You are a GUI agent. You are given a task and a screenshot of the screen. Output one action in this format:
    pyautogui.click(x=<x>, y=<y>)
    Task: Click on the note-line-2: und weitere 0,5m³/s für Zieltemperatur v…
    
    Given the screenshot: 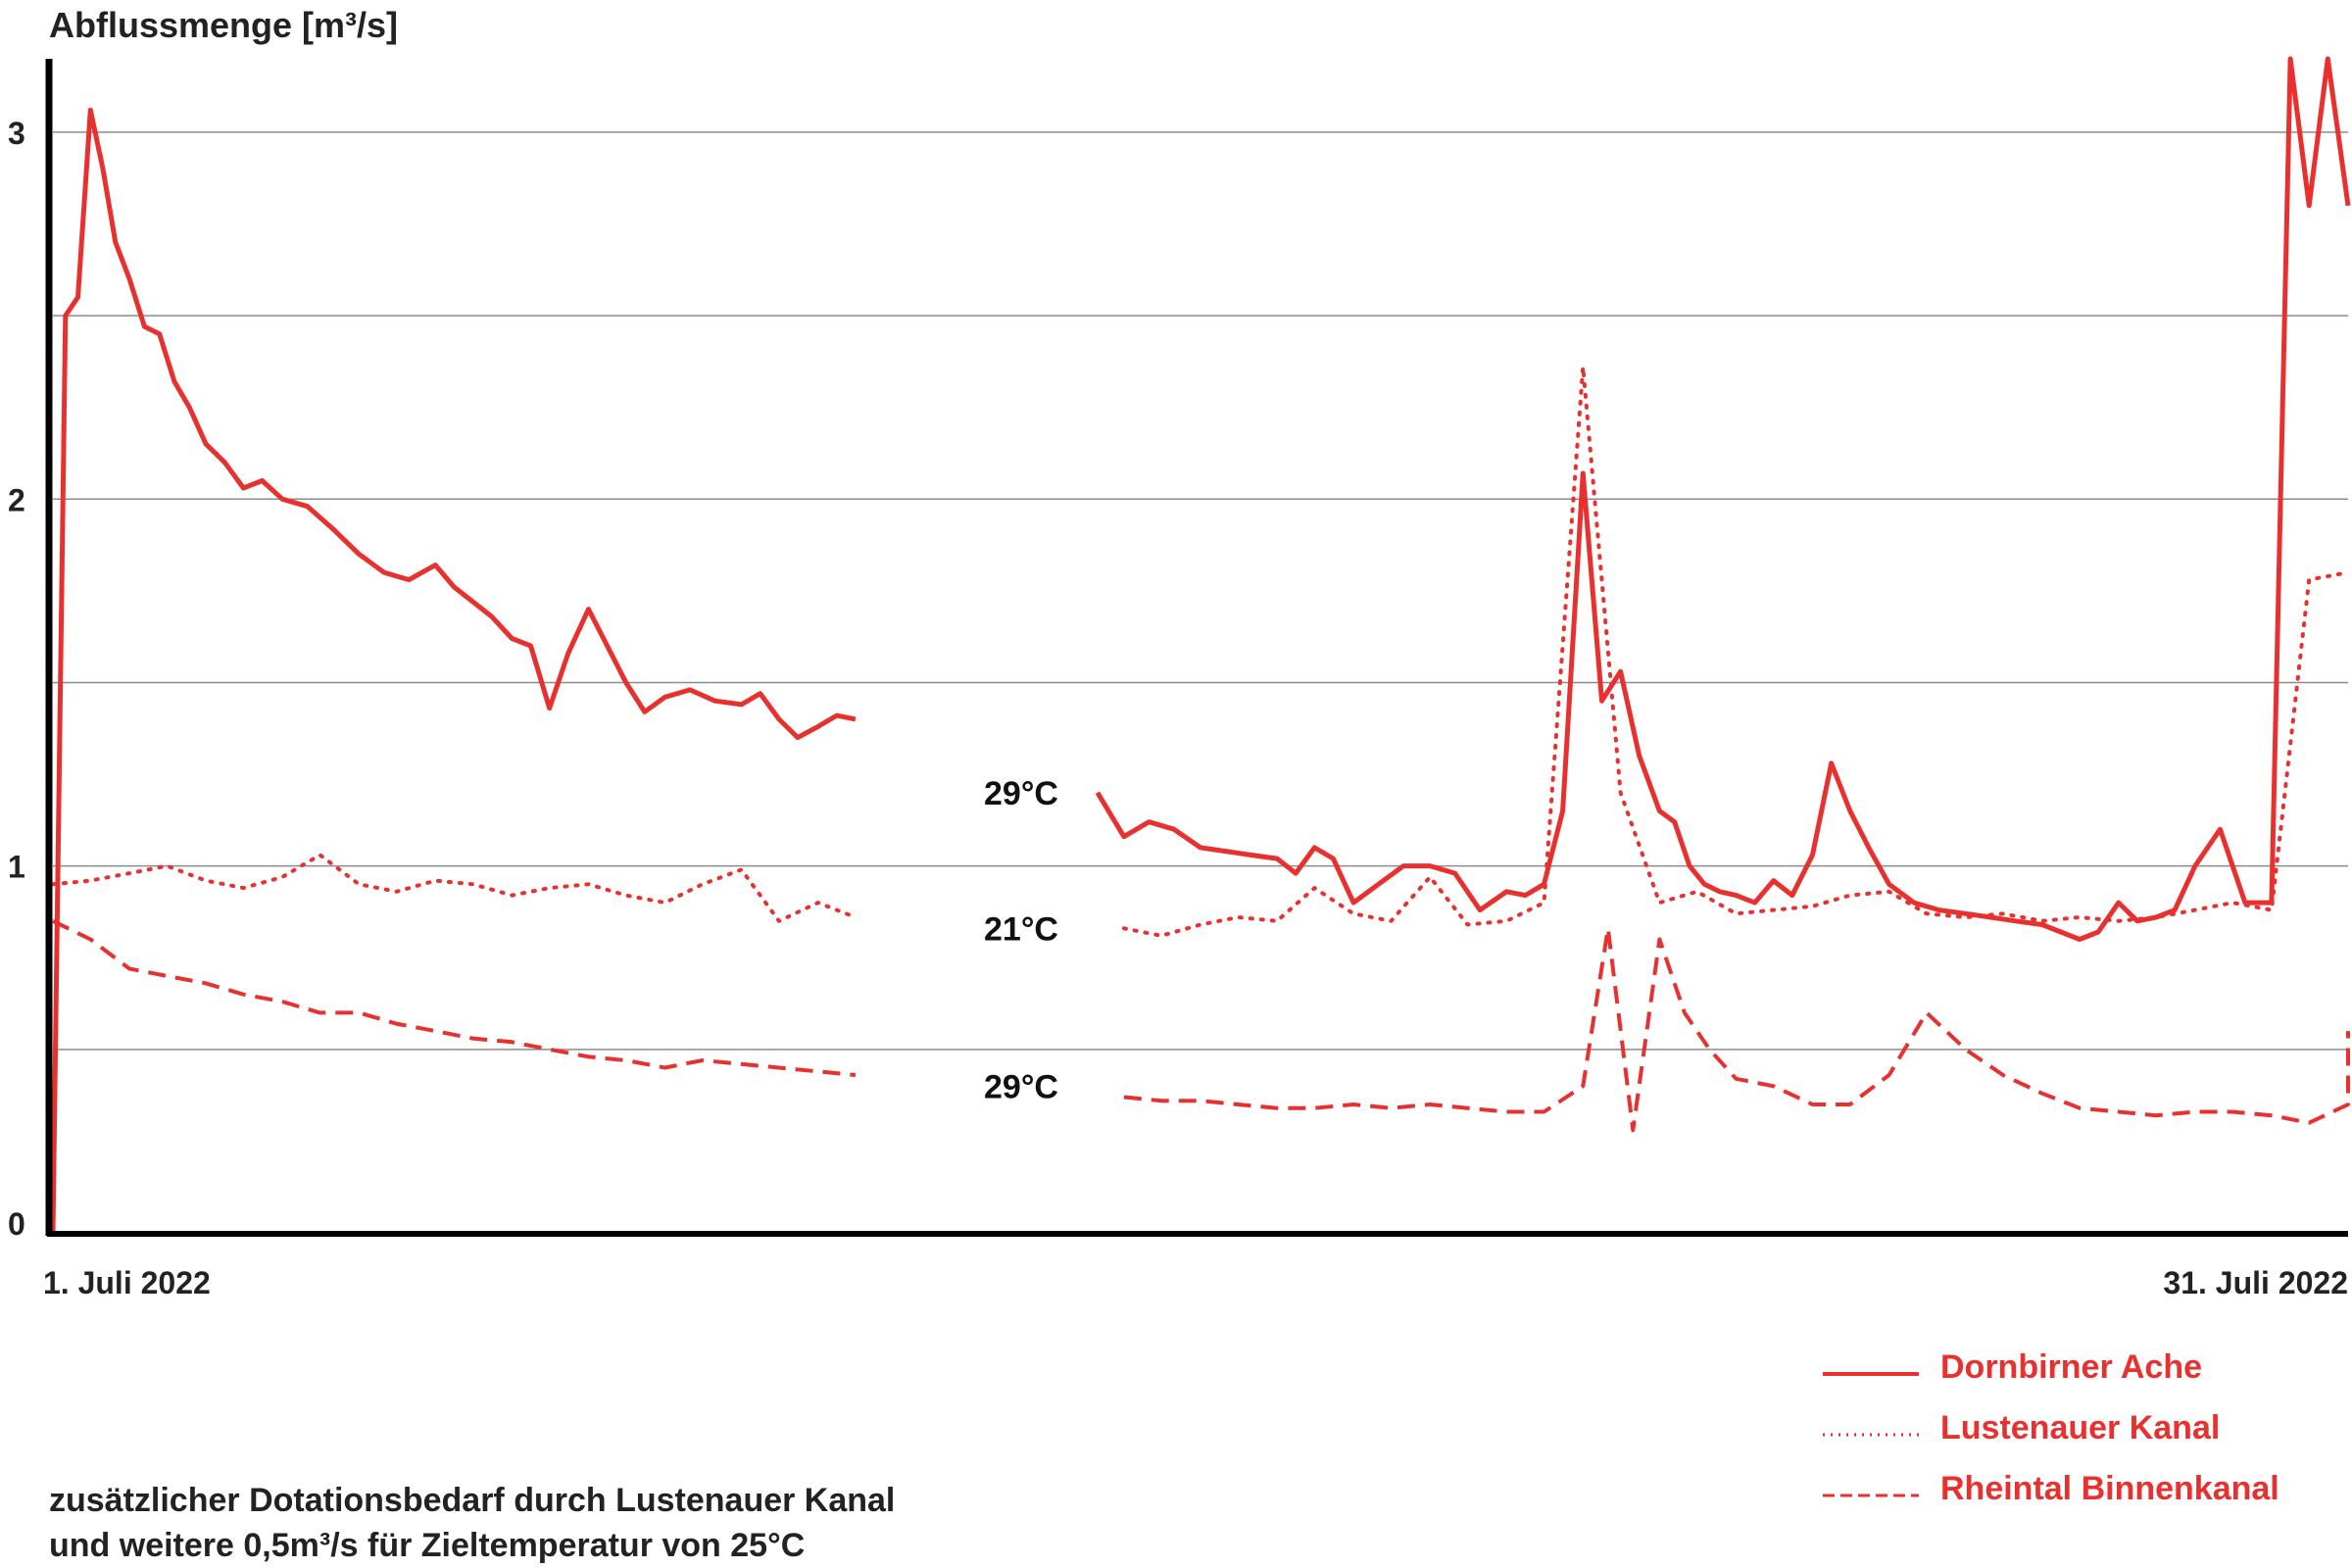 What is the action you would take?
    pyautogui.click(x=427, y=1545)
    